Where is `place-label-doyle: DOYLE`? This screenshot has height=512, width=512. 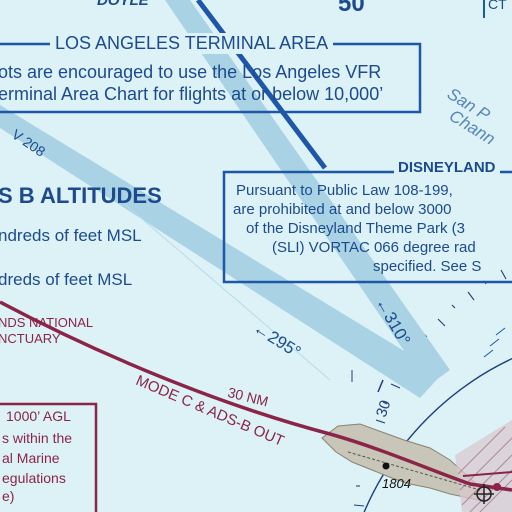 place-label-doyle: DOYLE is located at coordinates (123, 4).